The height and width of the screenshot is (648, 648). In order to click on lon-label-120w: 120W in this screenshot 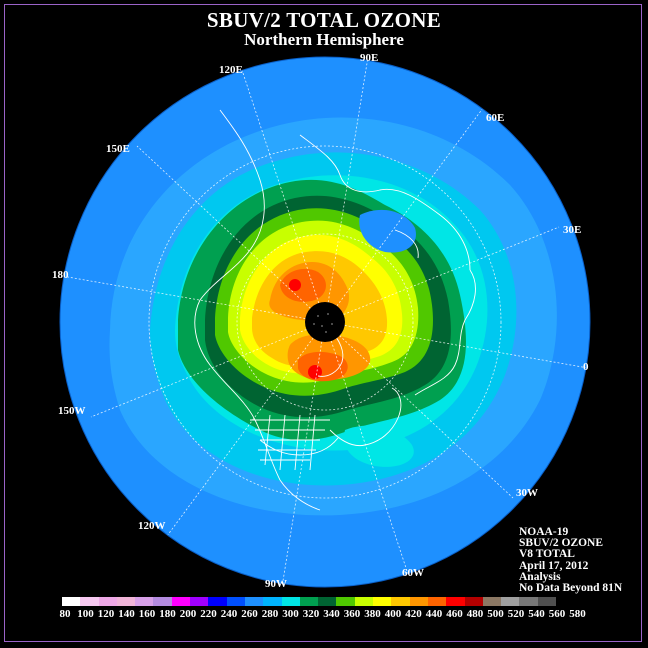, I will do `click(152, 526)`.